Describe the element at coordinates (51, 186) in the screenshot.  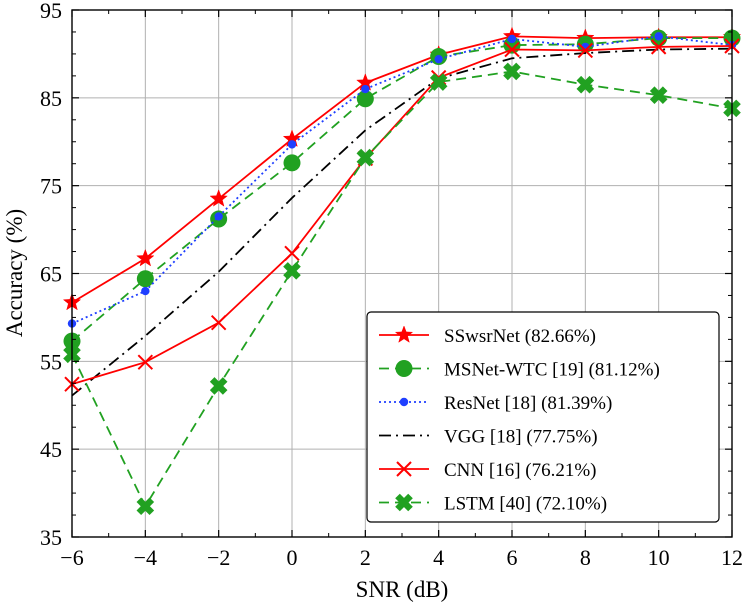
I see `y-tick-label: 75` at that location.